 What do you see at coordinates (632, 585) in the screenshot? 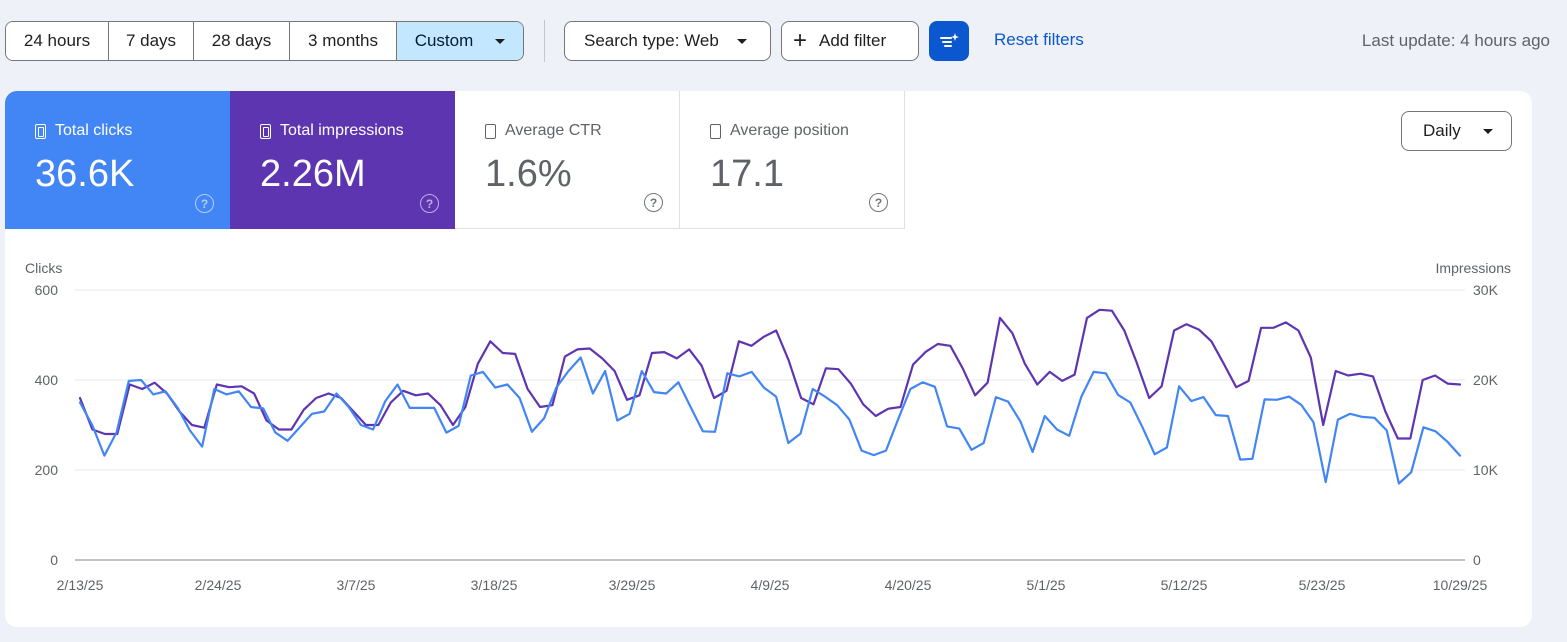
I see `x-tick-label: 3/29/25` at bounding box center [632, 585].